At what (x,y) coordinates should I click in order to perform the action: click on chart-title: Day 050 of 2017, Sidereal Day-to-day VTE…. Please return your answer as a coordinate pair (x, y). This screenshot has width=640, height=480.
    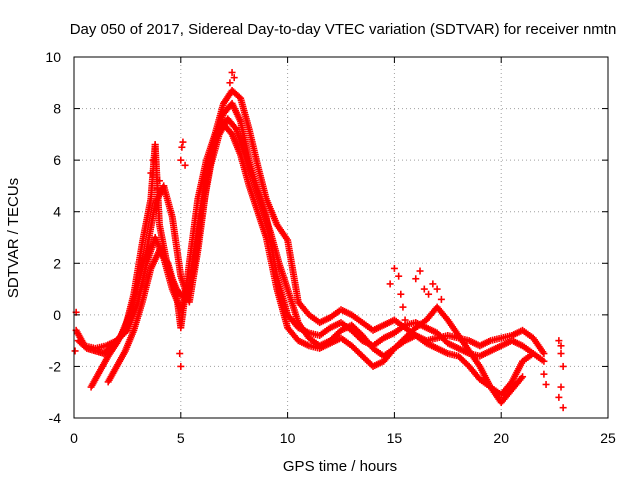
    Looking at the image, I should click on (343, 29).